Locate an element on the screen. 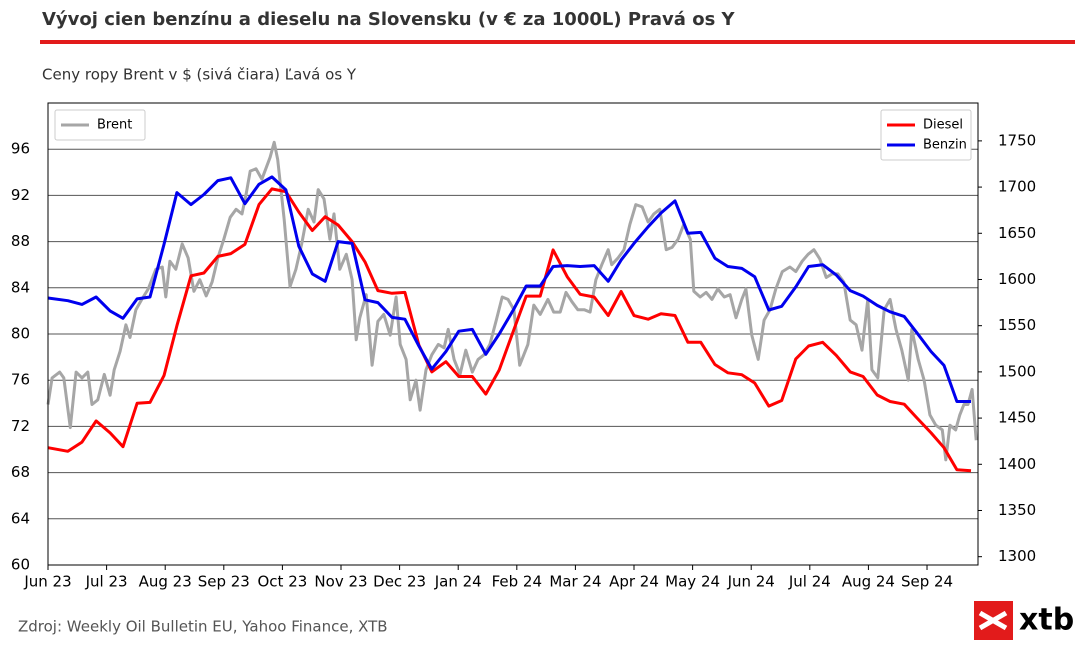  y2-tick-label: 1300 is located at coordinates (1017, 556).